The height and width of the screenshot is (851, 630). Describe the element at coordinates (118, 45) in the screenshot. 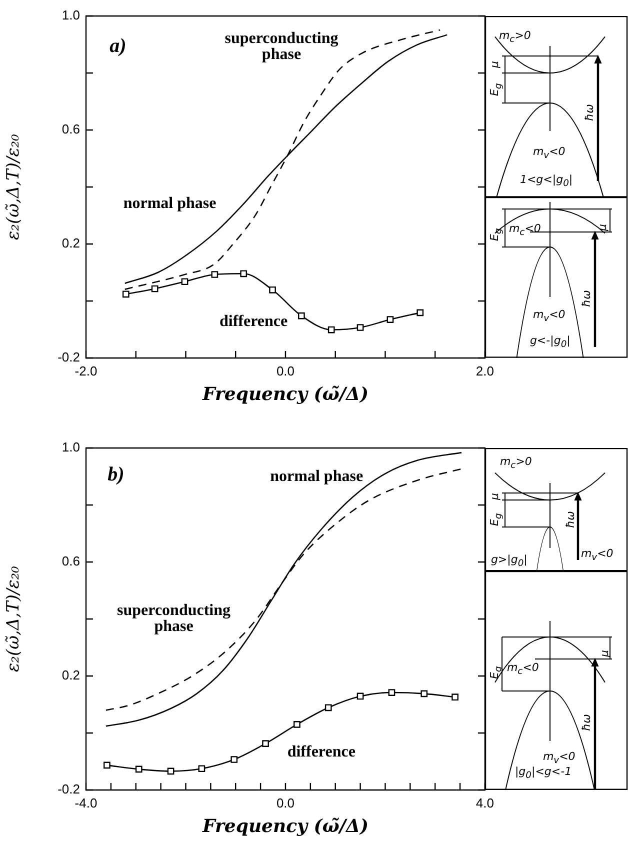

I see `annotation: a)` at that location.